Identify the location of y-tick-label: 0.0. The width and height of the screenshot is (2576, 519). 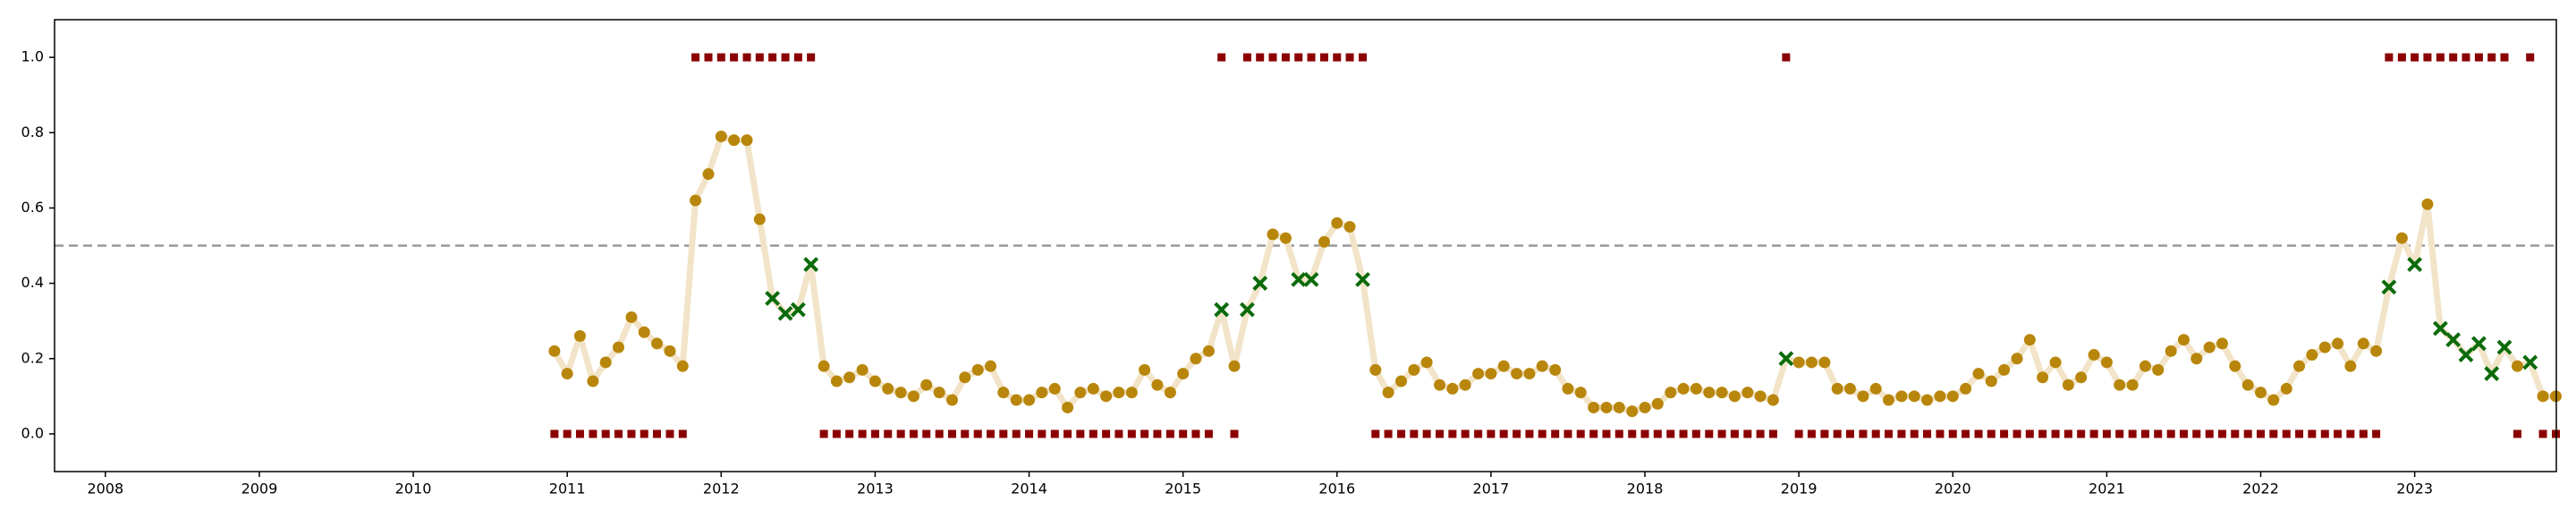
(32, 432).